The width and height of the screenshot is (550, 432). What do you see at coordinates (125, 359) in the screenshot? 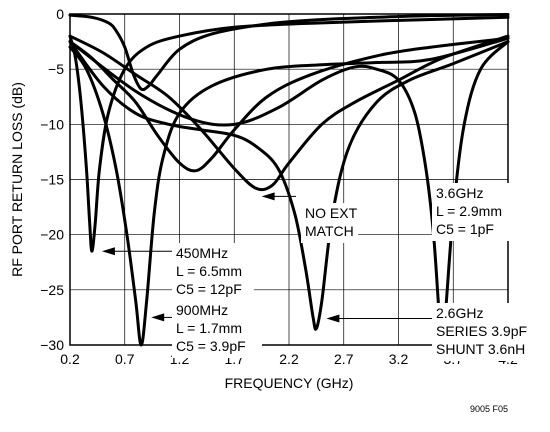
I see `x-tick-label: 0.7` at bounding box center [125, 359].